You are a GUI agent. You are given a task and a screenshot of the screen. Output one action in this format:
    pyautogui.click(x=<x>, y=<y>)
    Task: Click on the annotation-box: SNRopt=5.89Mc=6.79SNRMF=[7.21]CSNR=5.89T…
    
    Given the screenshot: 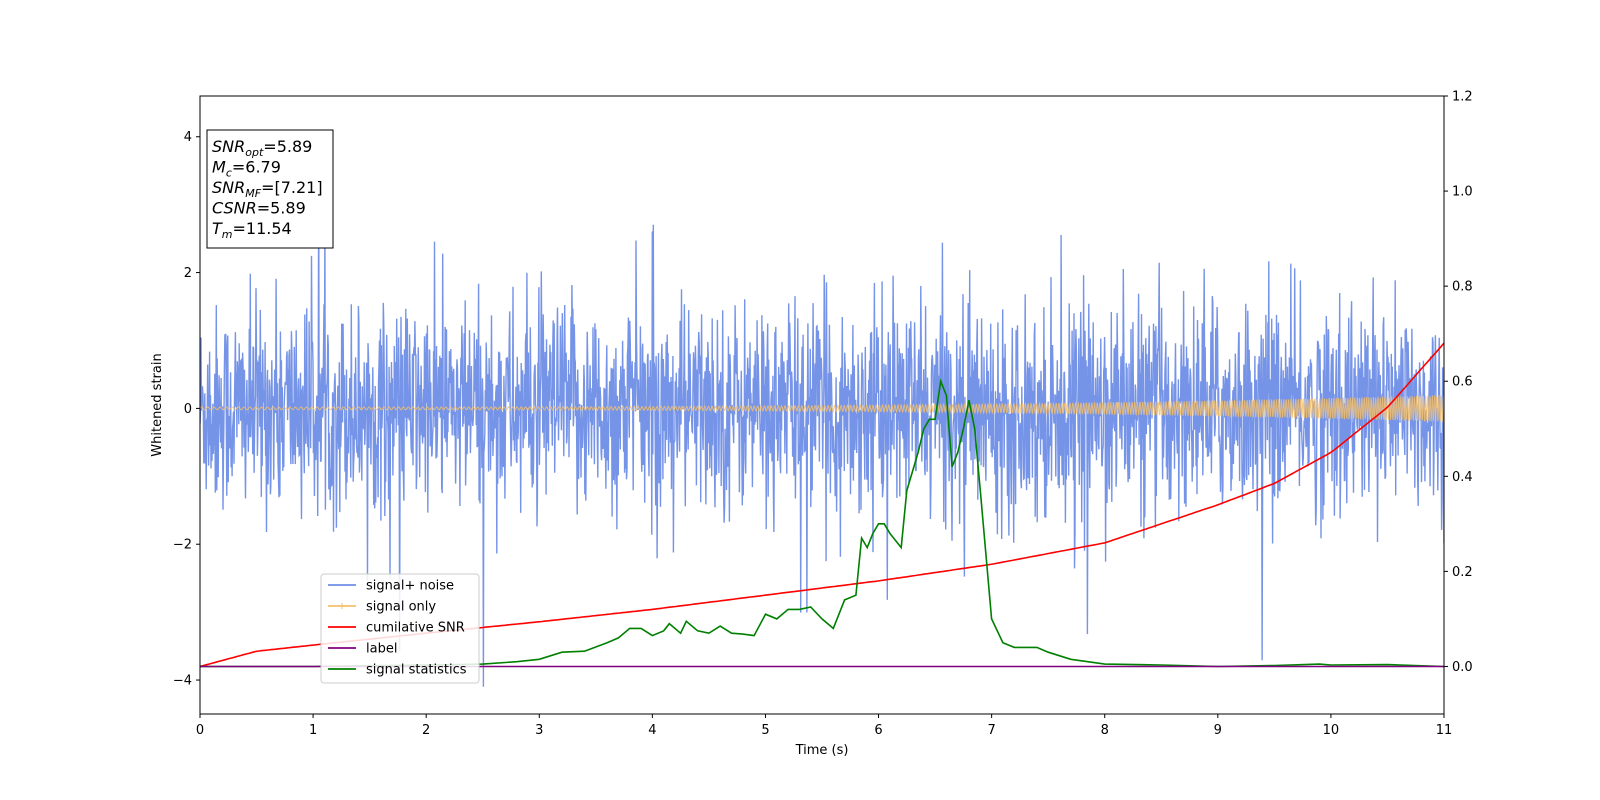 What is the action you would take?
    pyautogui.click(x=270, y=189)
    